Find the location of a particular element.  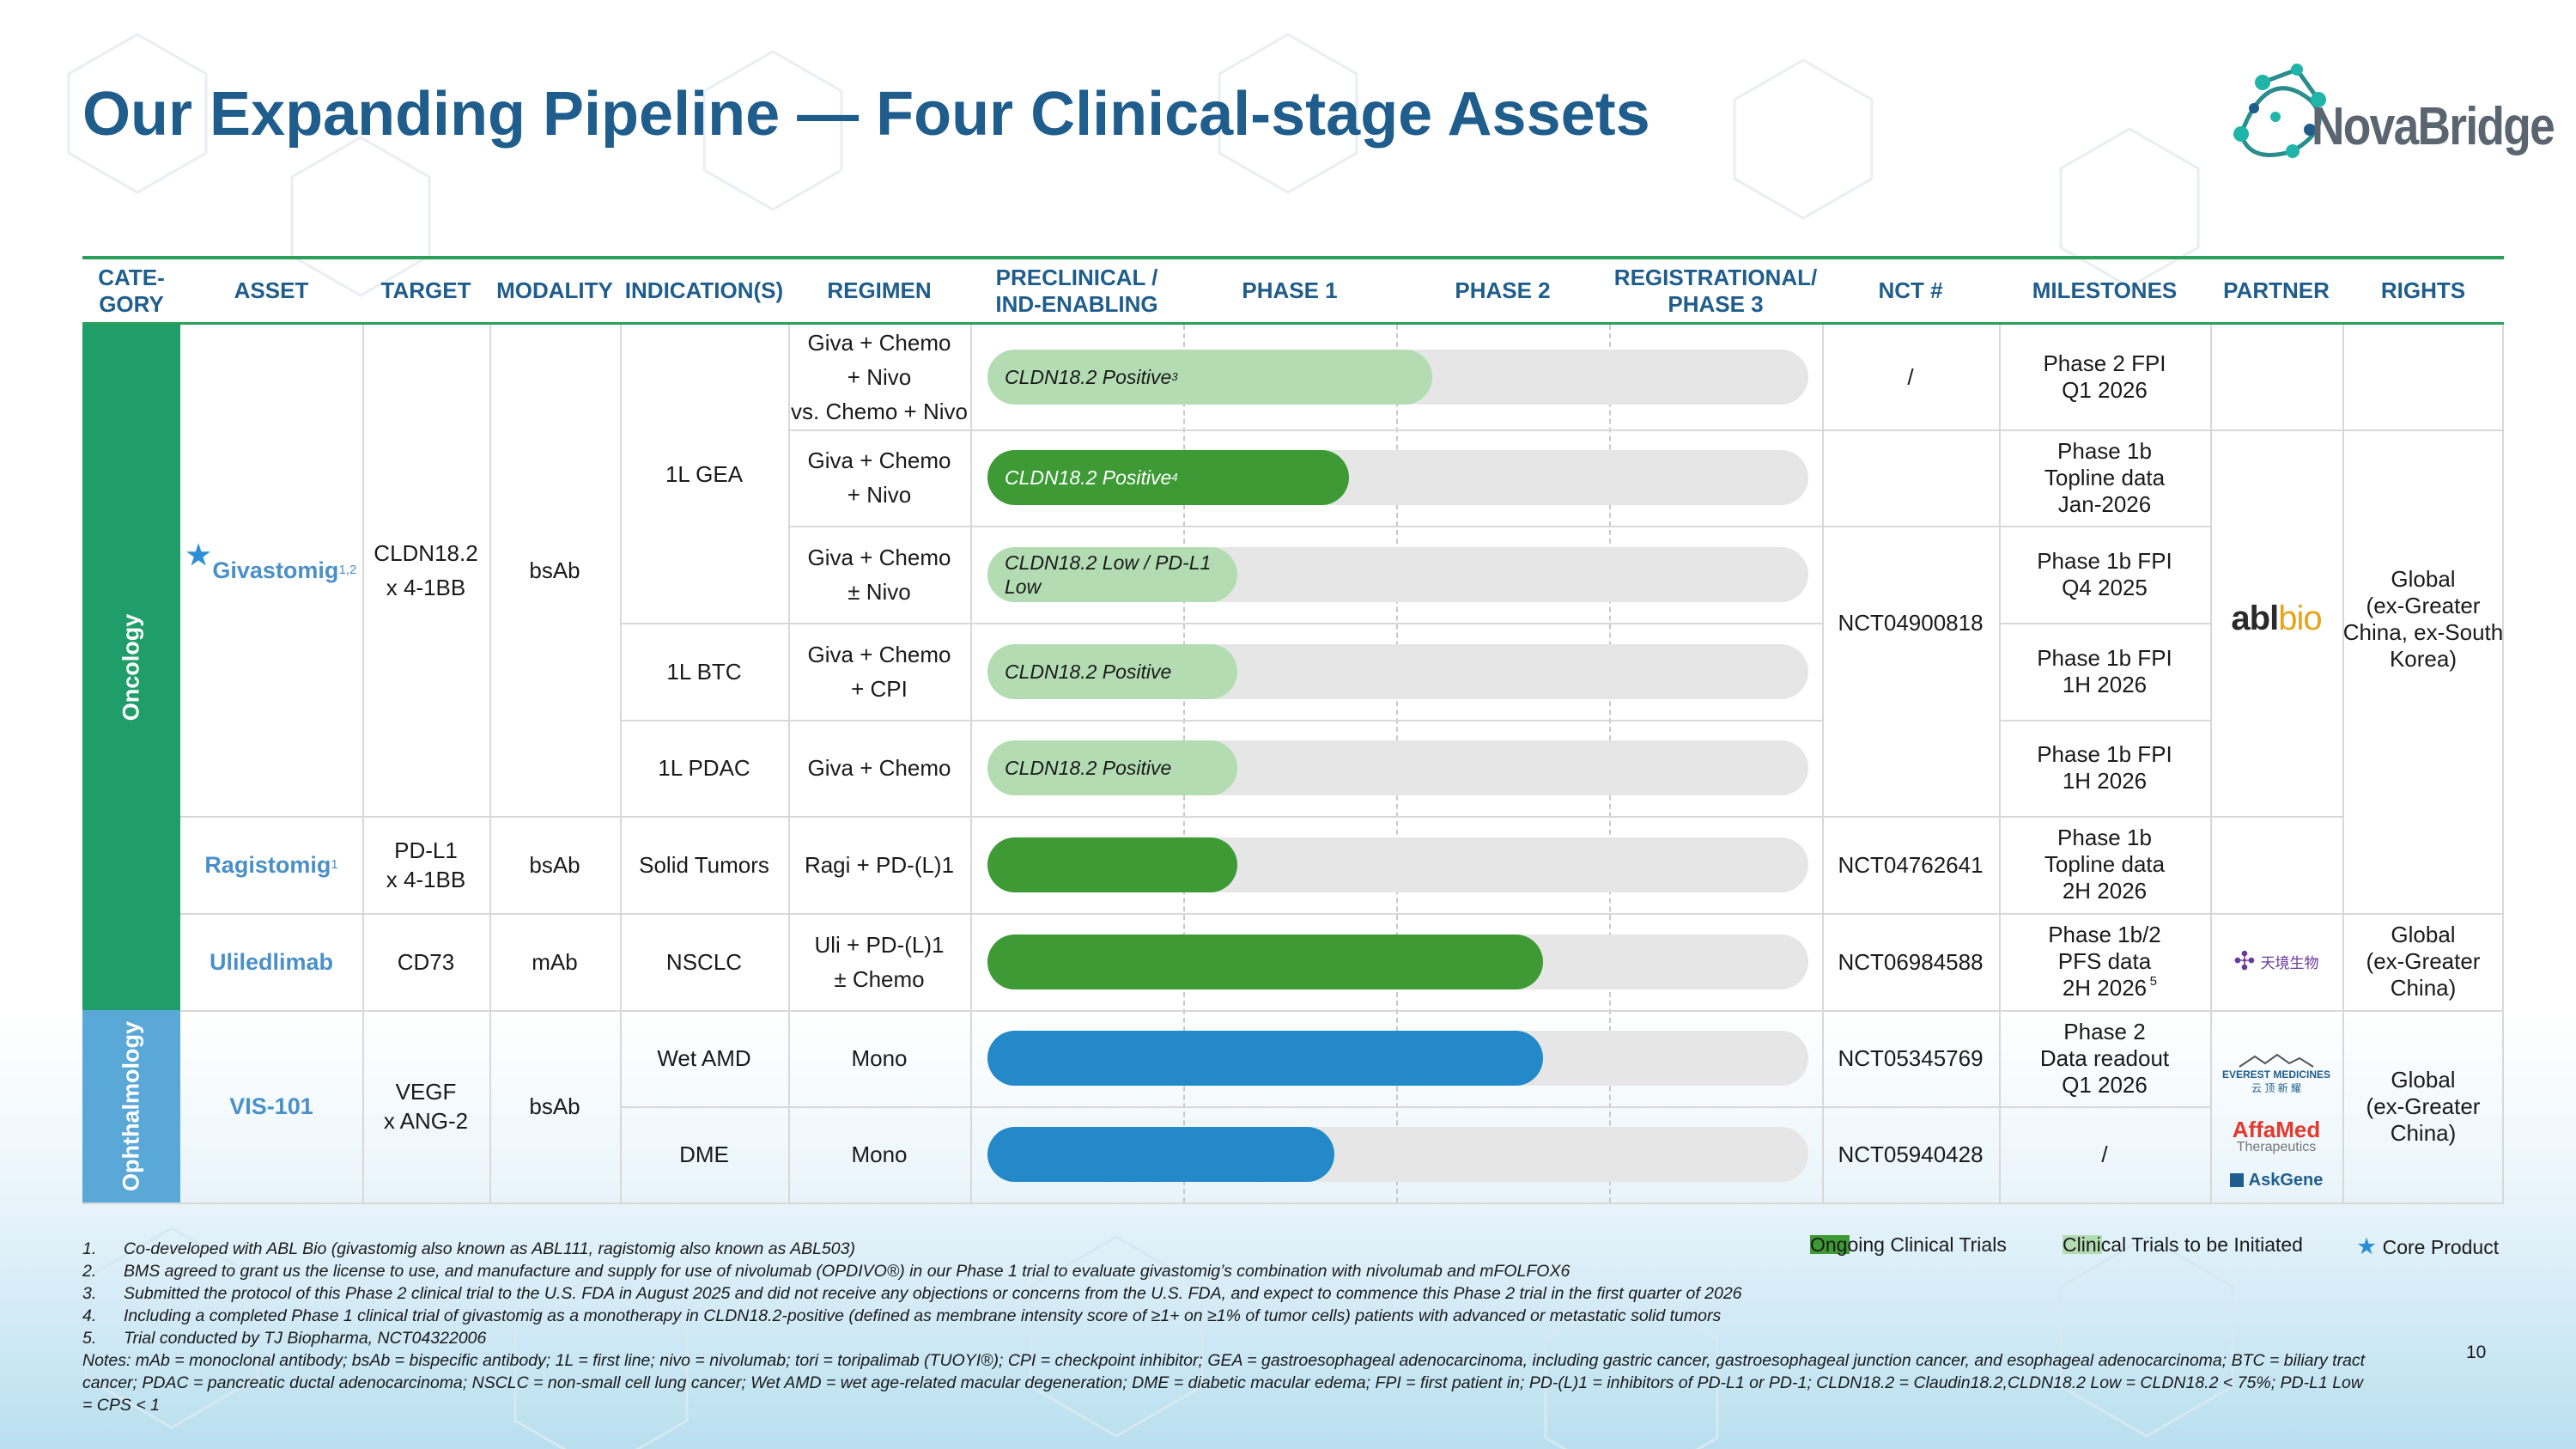

milestone-text: Phase 1b/2 PFS data 2H 2026 is located at coordinates (2104, 961).